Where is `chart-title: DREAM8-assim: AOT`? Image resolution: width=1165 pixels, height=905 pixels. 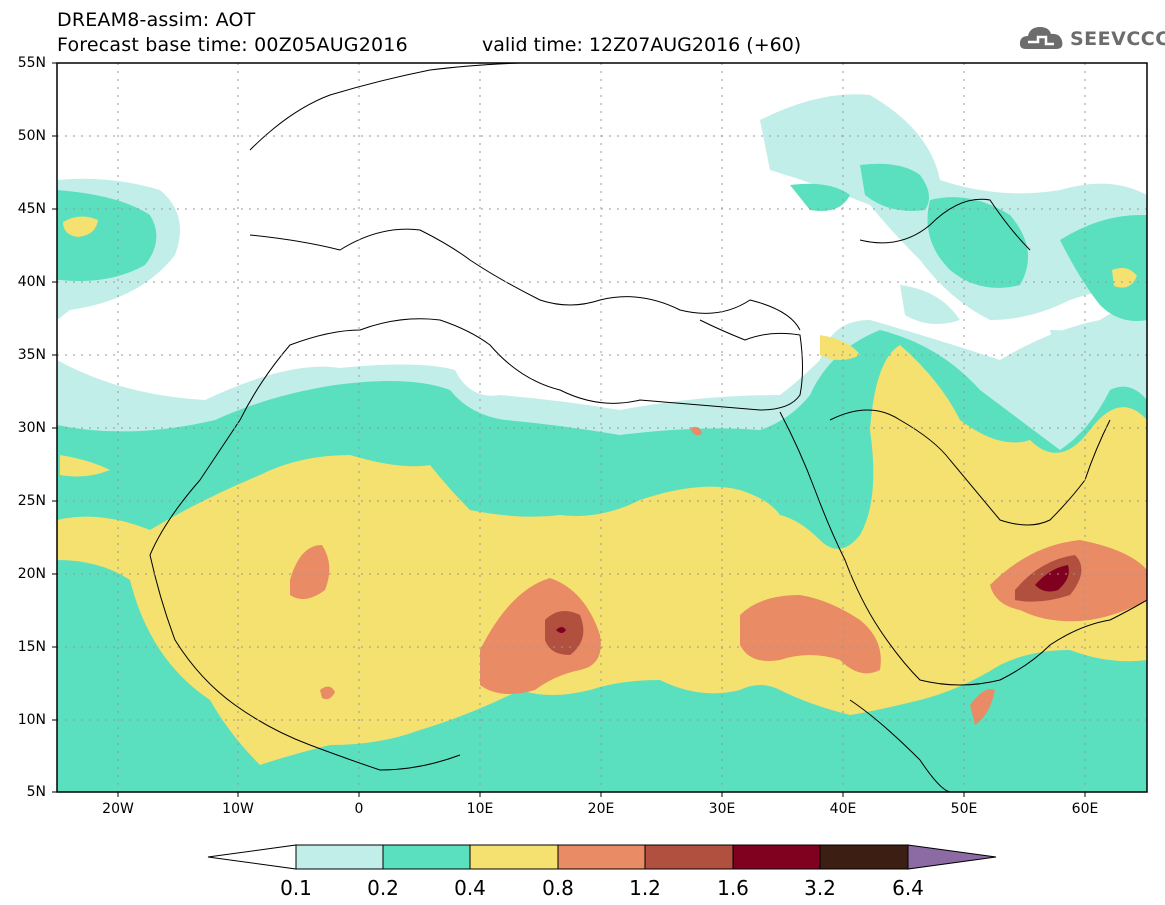 chart-title: DREAM8-assim: AOT is located at coordinates (156, 20).